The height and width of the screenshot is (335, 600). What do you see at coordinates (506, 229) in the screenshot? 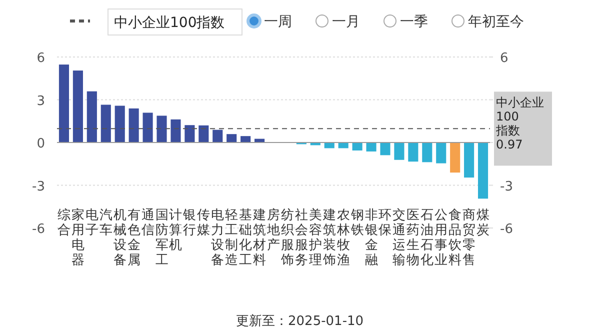
I see `y2-tick-label: -6` at bounding box center [506, 229].